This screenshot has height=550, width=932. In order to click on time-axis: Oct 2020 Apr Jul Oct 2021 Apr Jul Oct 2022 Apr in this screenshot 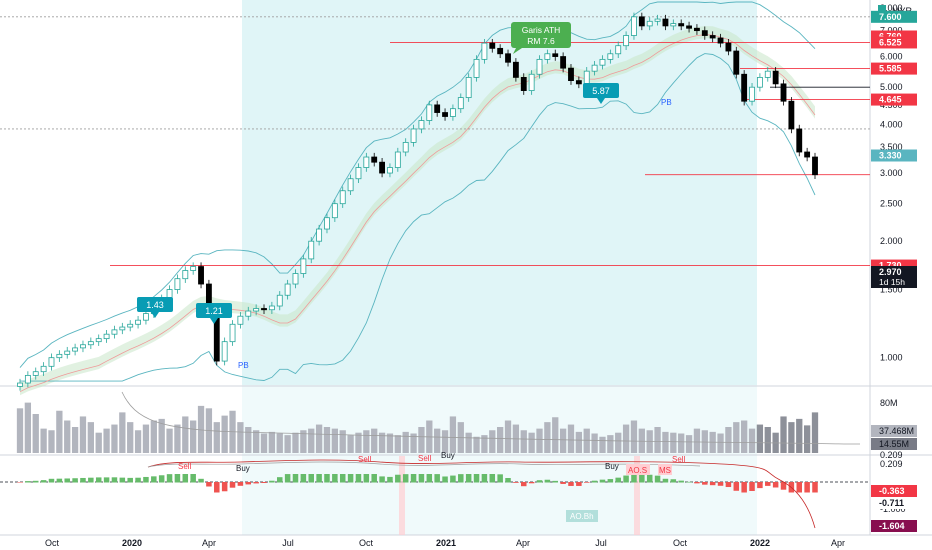, I will do `click(445, 543)`.